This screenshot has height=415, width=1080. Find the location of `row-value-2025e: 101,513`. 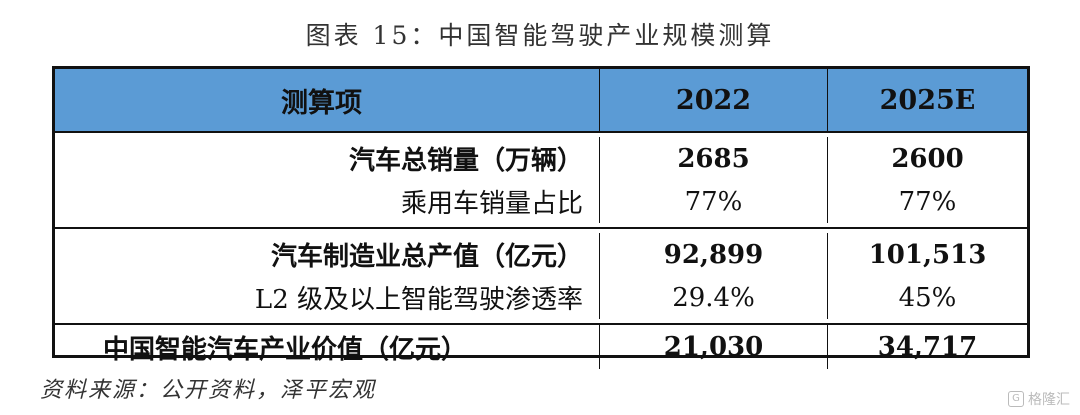

row-value-2025e: 101,513 is located at coordinates (927, 254).